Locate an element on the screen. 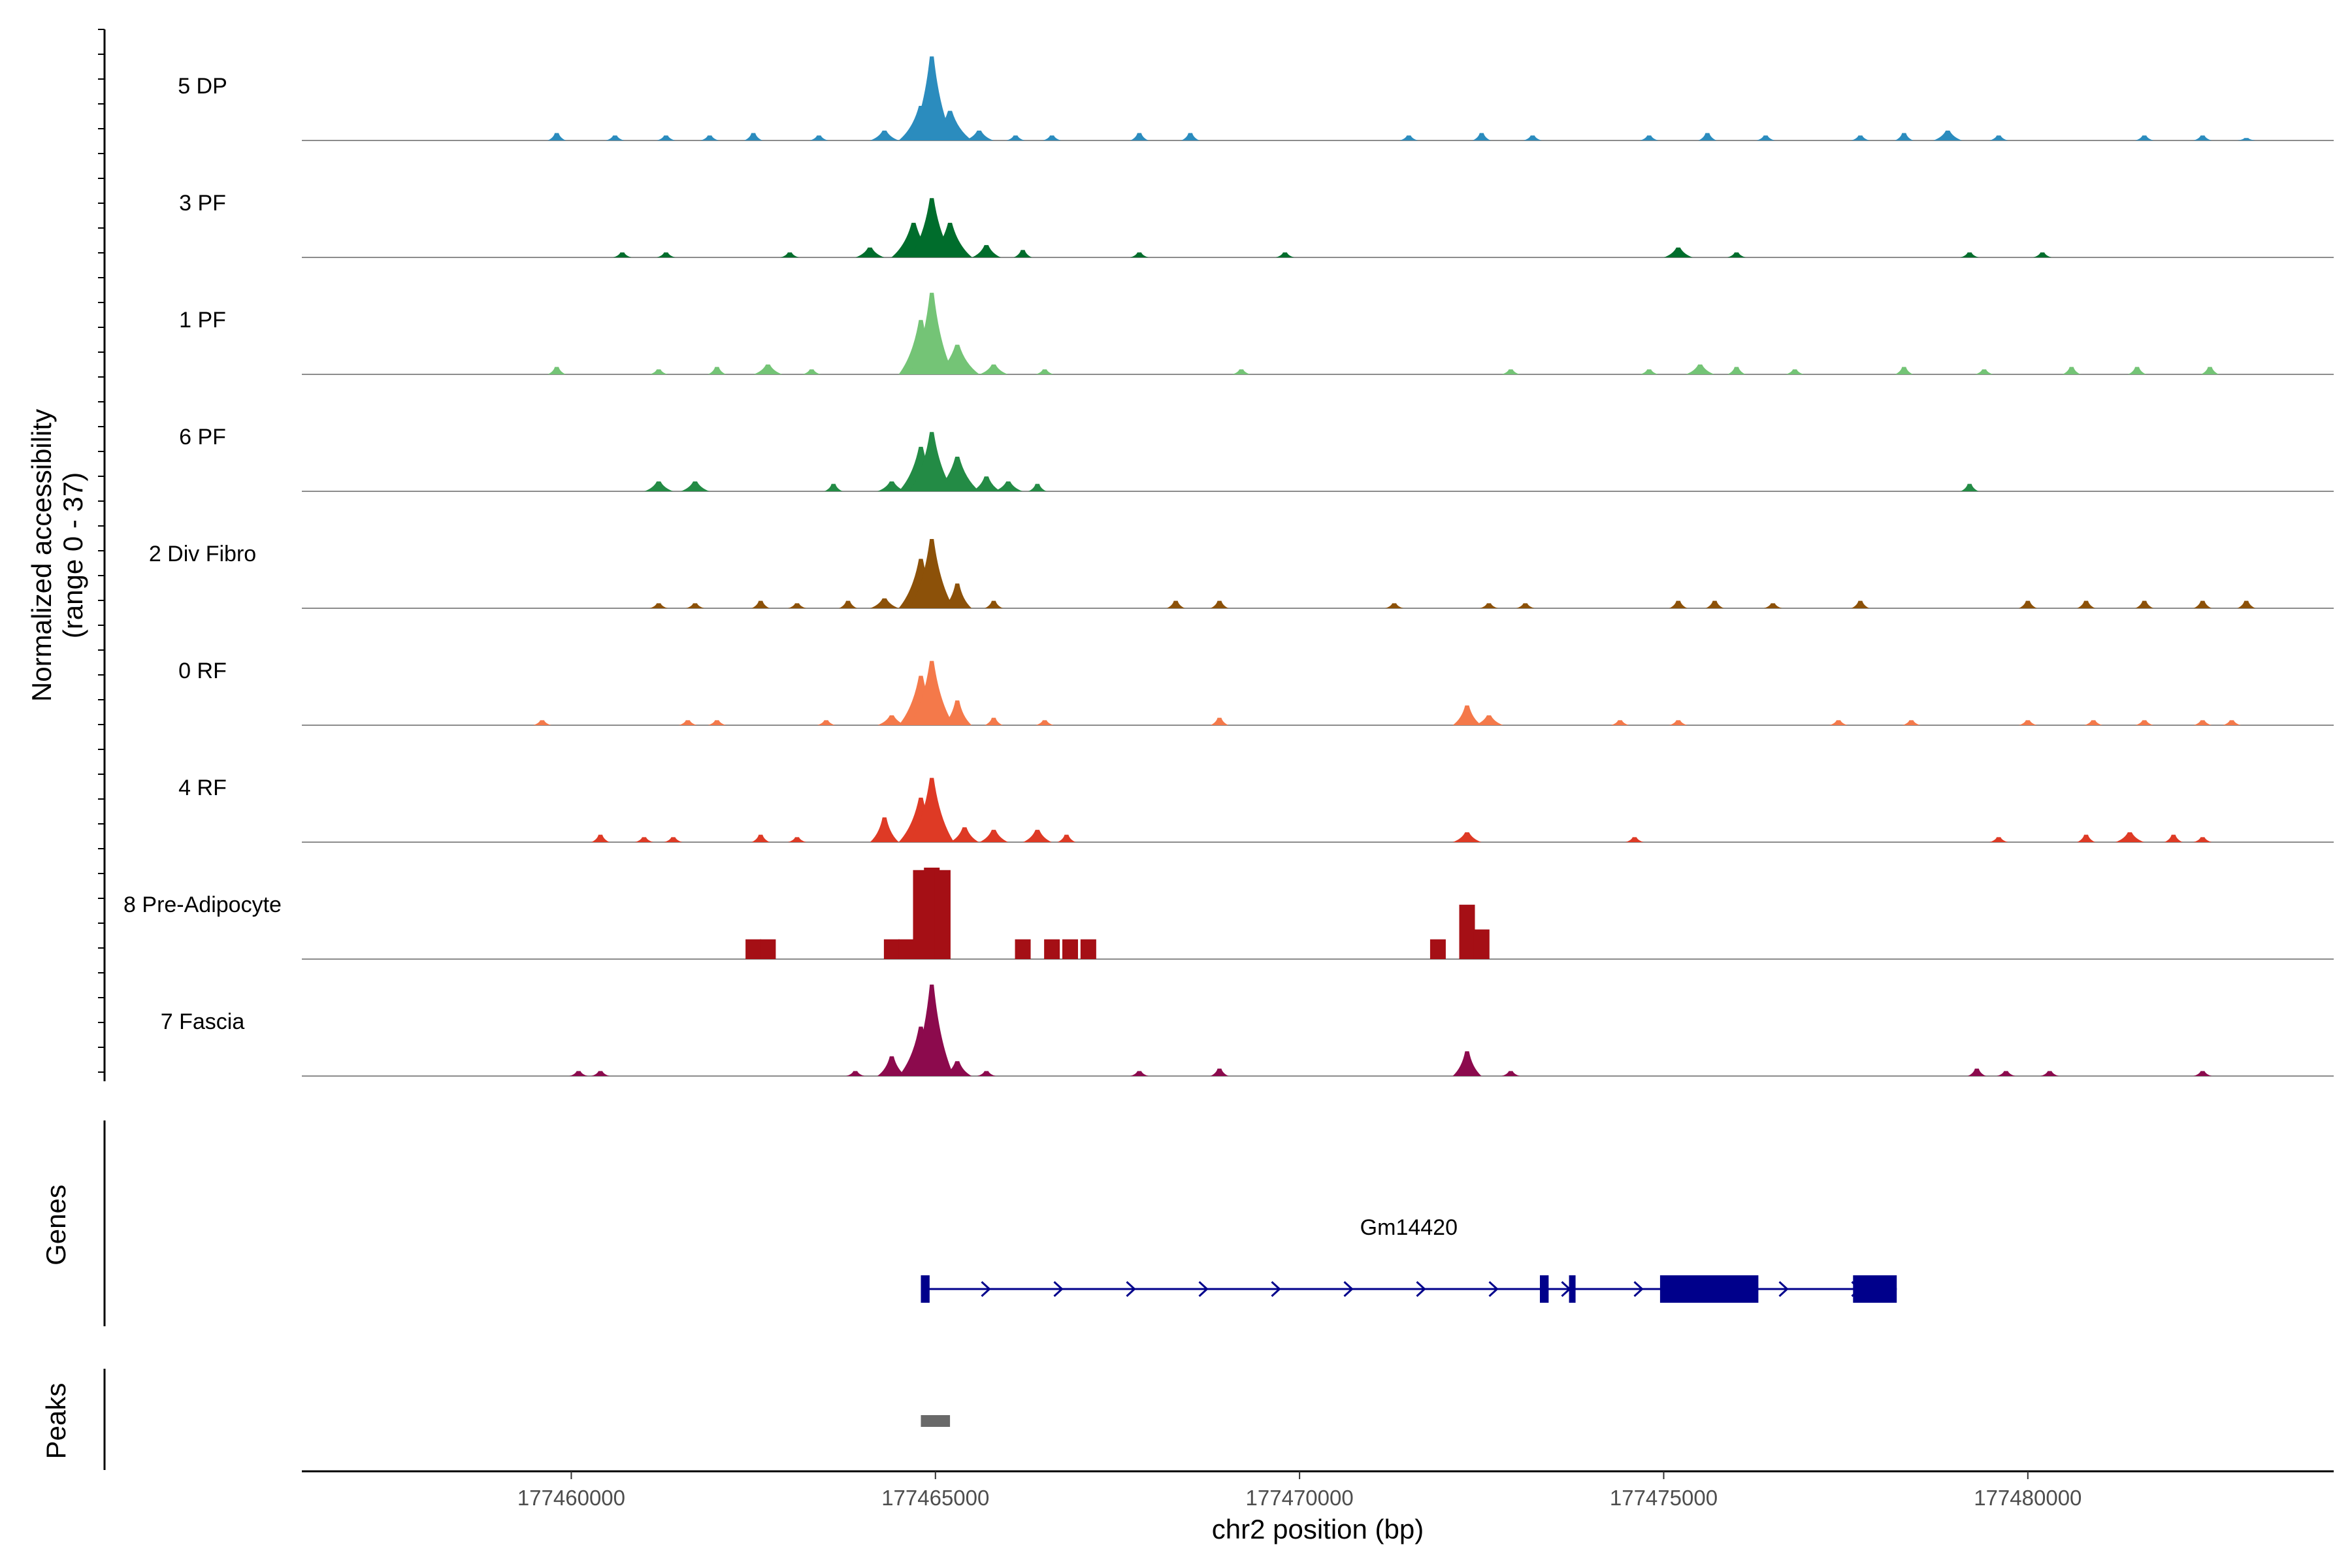  peak-region is located at coordinates (936, 1421).